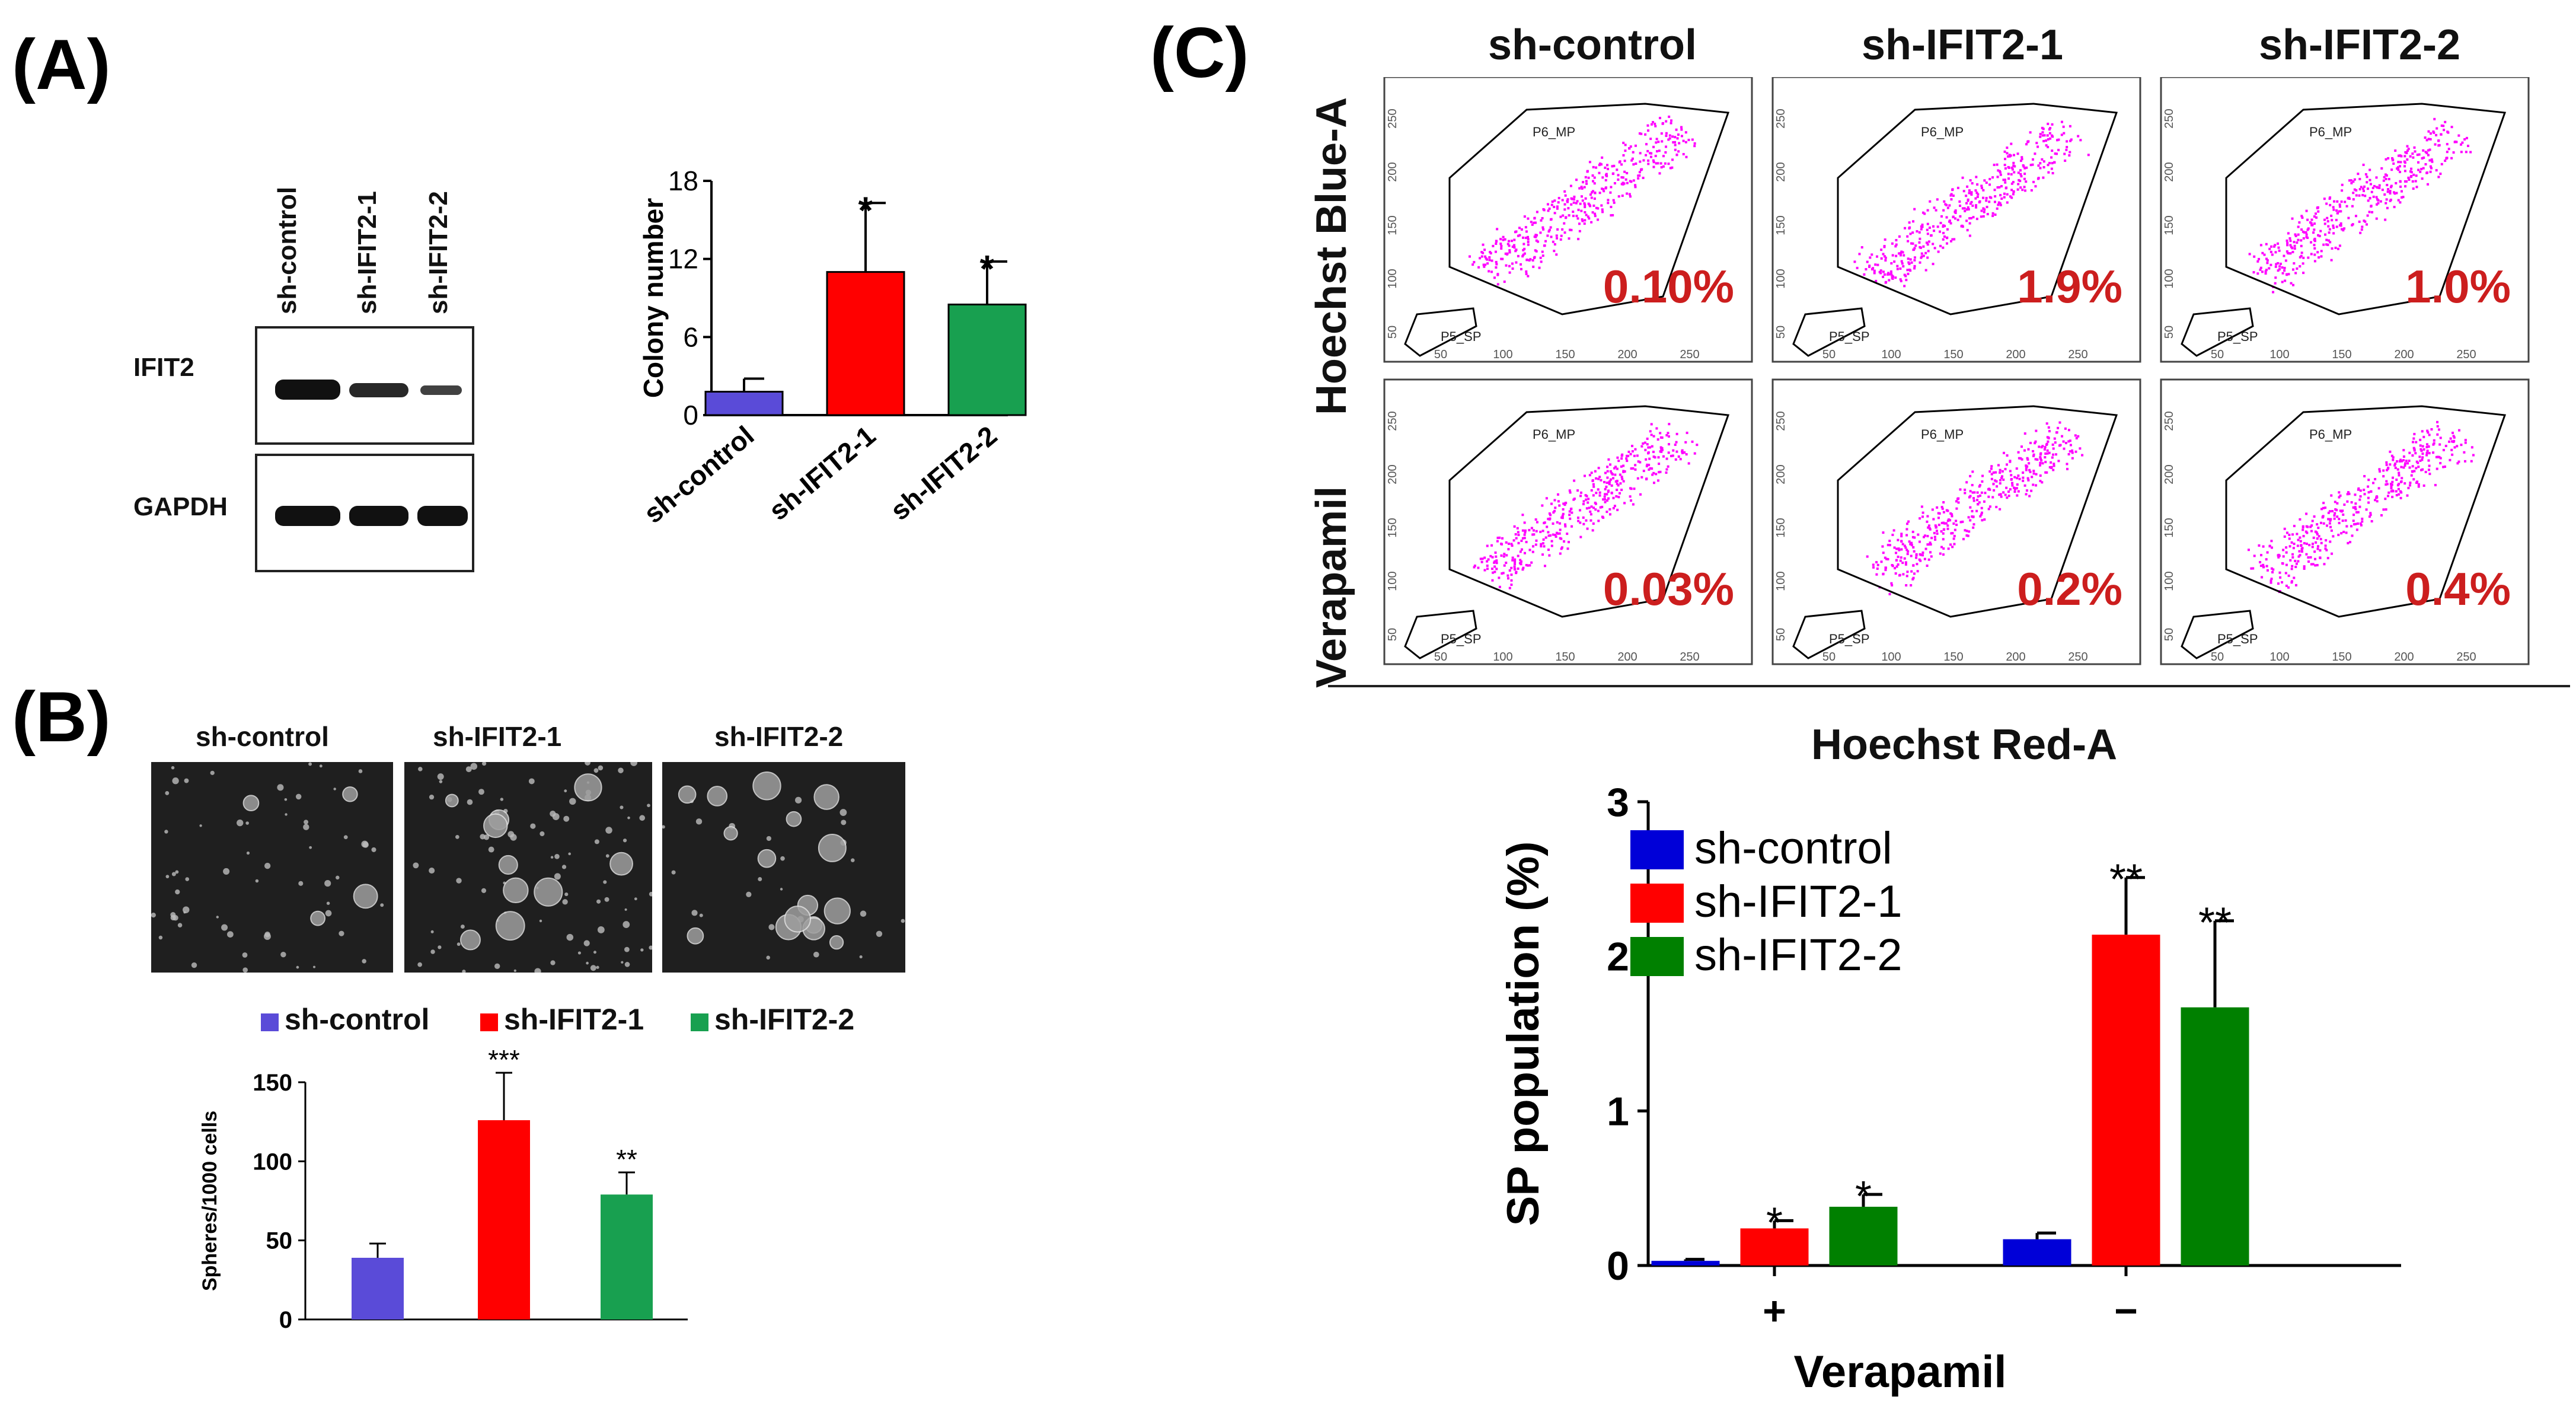  I want to click on y-tick-label: 1, so click(1618, 1111).